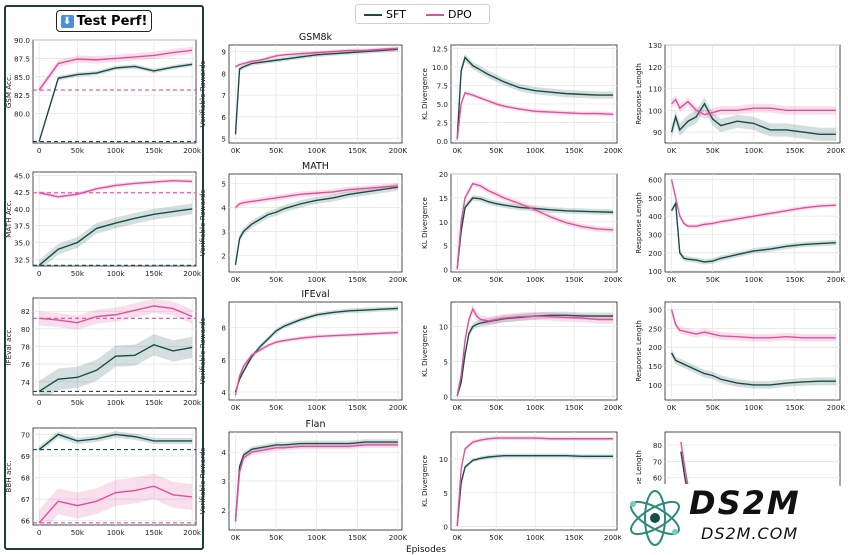 The width and height of the screenshot is (848, 555). What do you see at coordinates (223, 139) in the screenshot?
I see `y-tick-label: 5` at bounding box center [223, 139].